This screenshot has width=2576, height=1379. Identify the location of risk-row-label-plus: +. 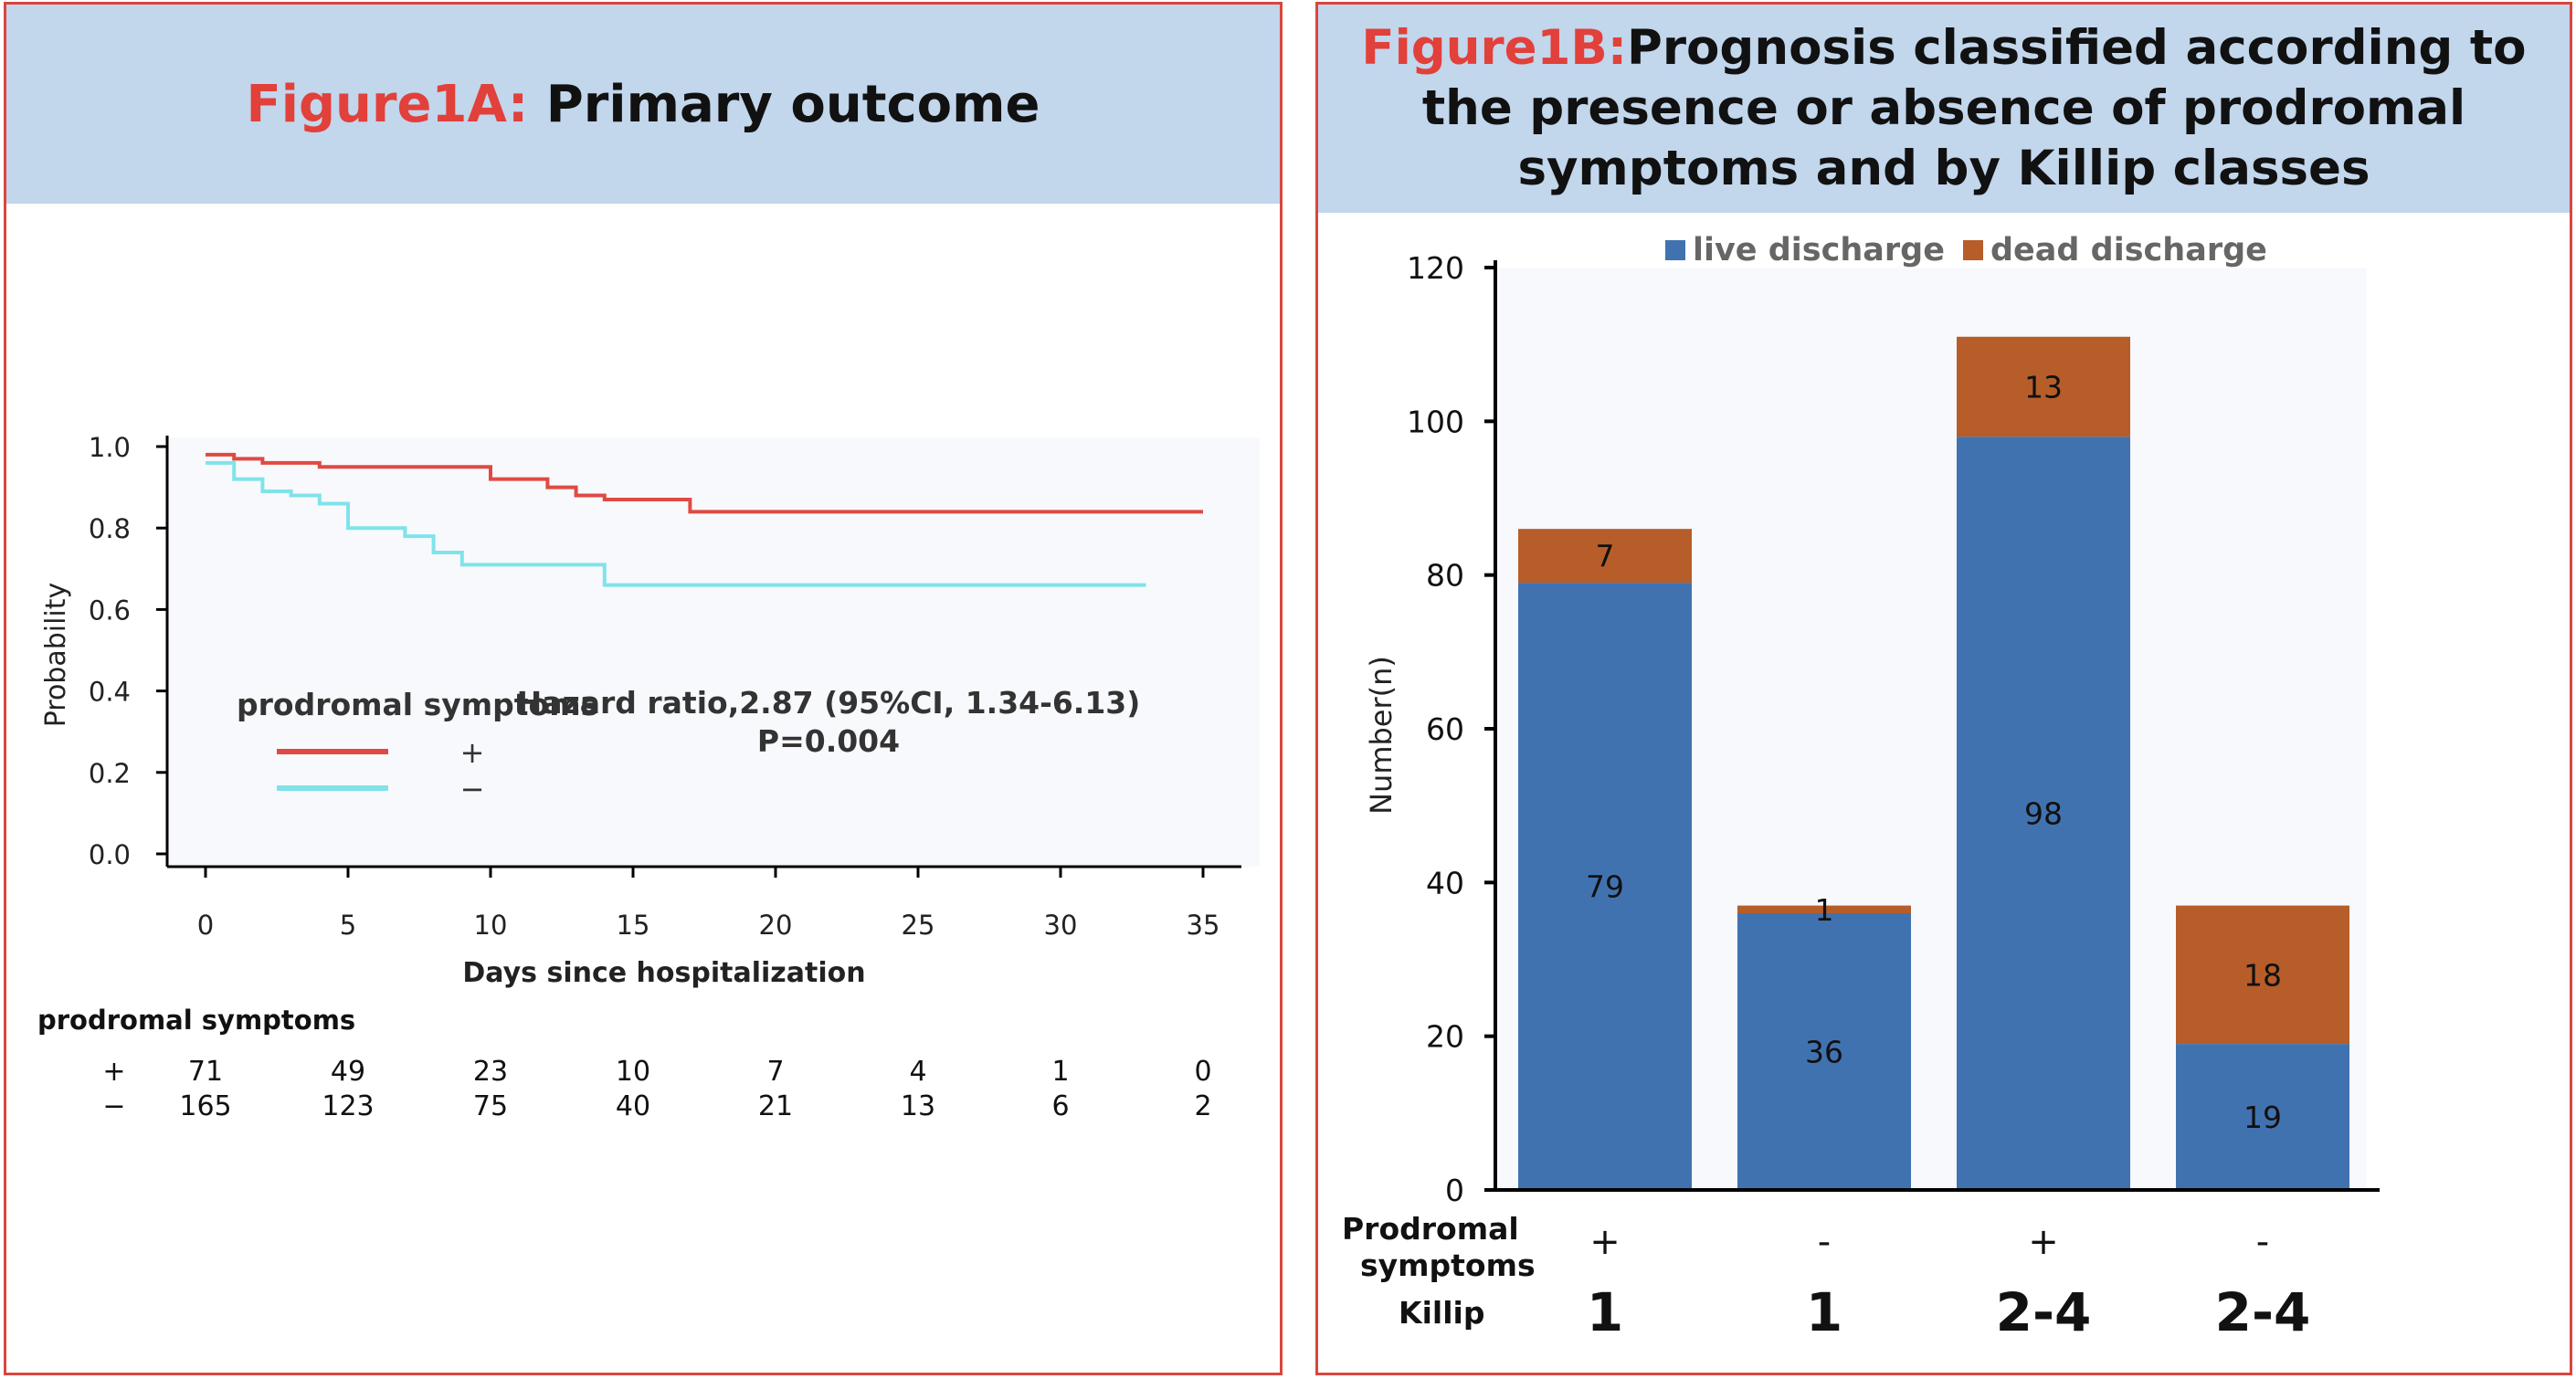
(113, 1072).